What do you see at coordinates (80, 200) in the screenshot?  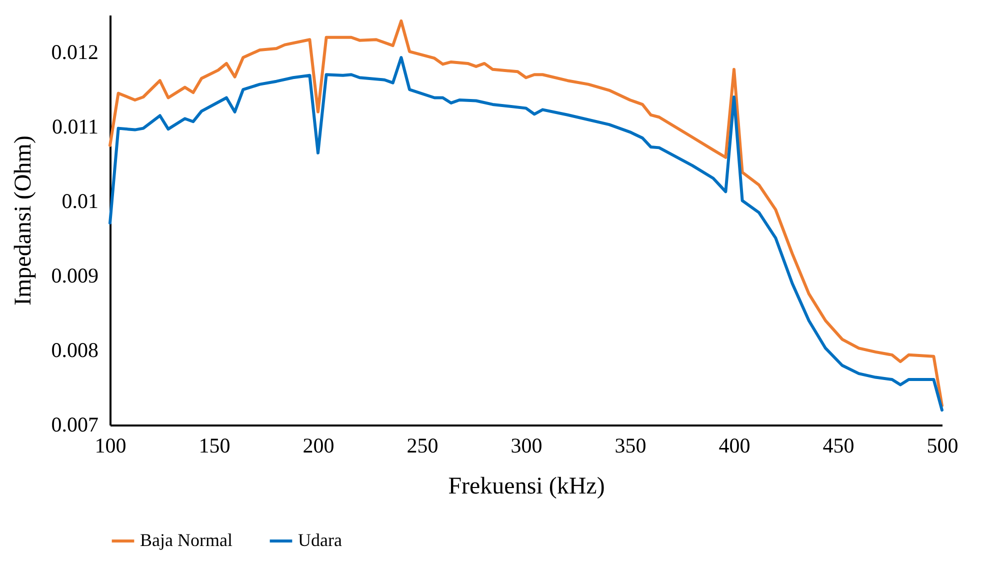 I see `y-tick-label: 0.01` at bounding box center [80, 200].